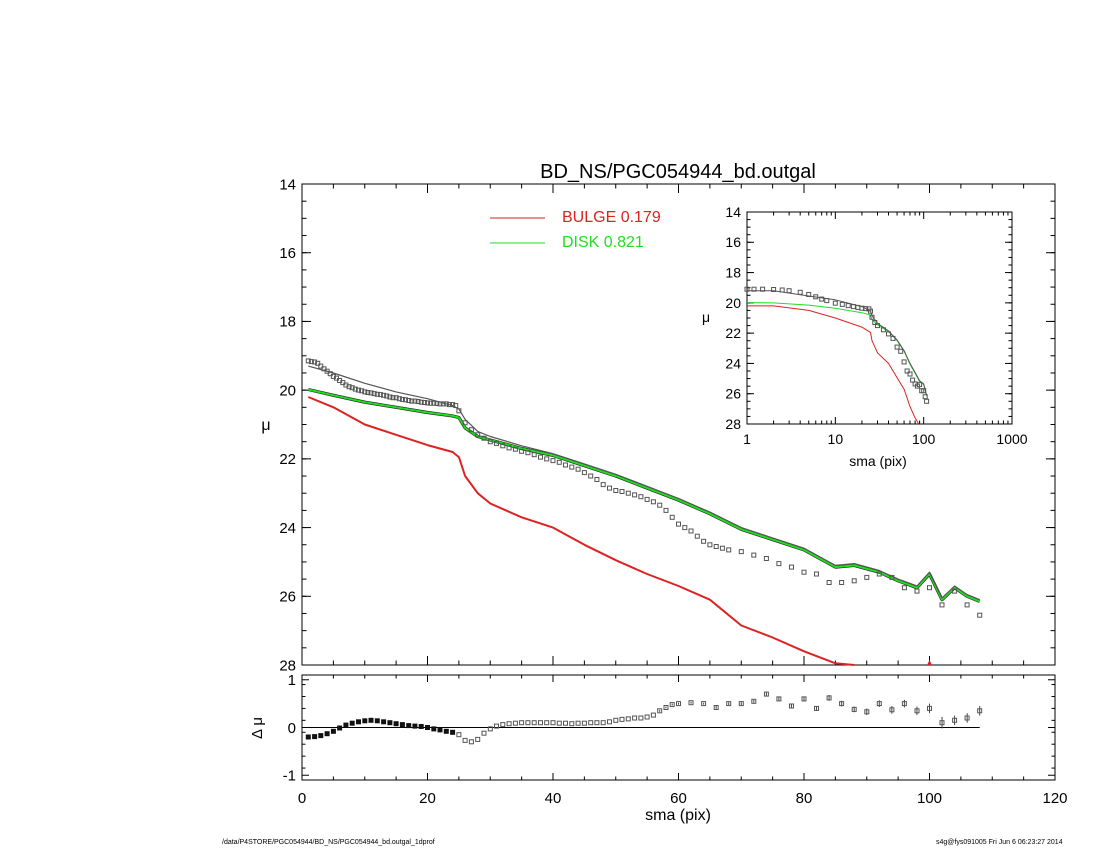 This screenshot has height=850, width=1100. What do you see at coordinates (924, 439) in the screenshot?
I see `x-tick-label: 100` at bounding box center [924, 439].